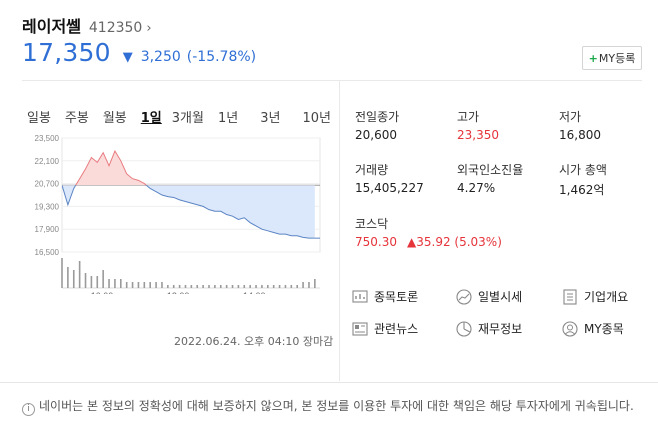  Describe the element at coordinates (190, 273) in the screenshot. I see `chart-volume-bars` at that location.